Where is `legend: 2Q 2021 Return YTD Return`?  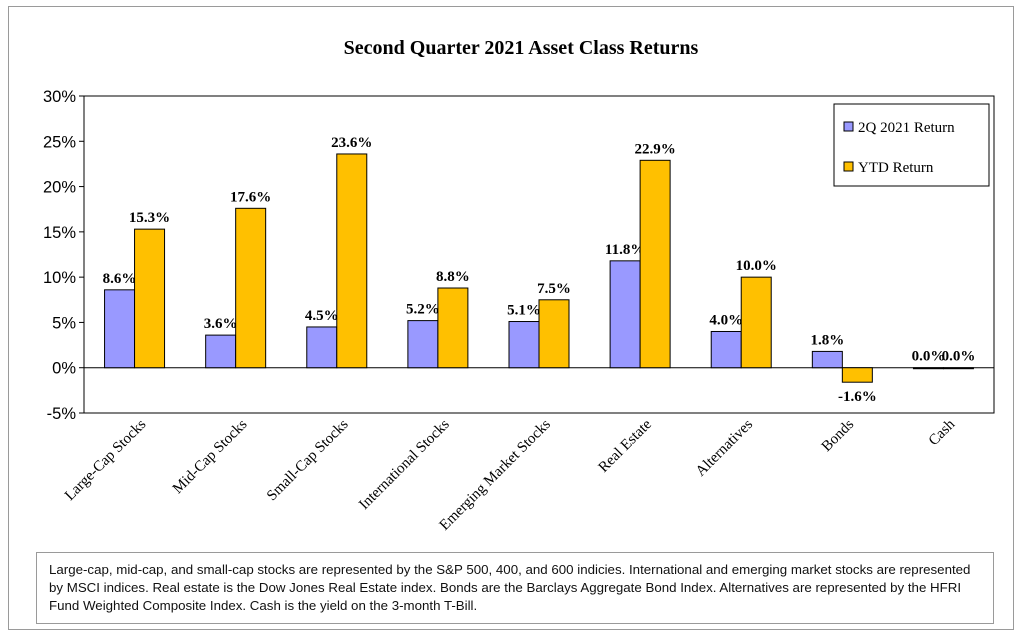 legend: 2Q 2021 Return YTD Return is located at coordinates (911, 145).